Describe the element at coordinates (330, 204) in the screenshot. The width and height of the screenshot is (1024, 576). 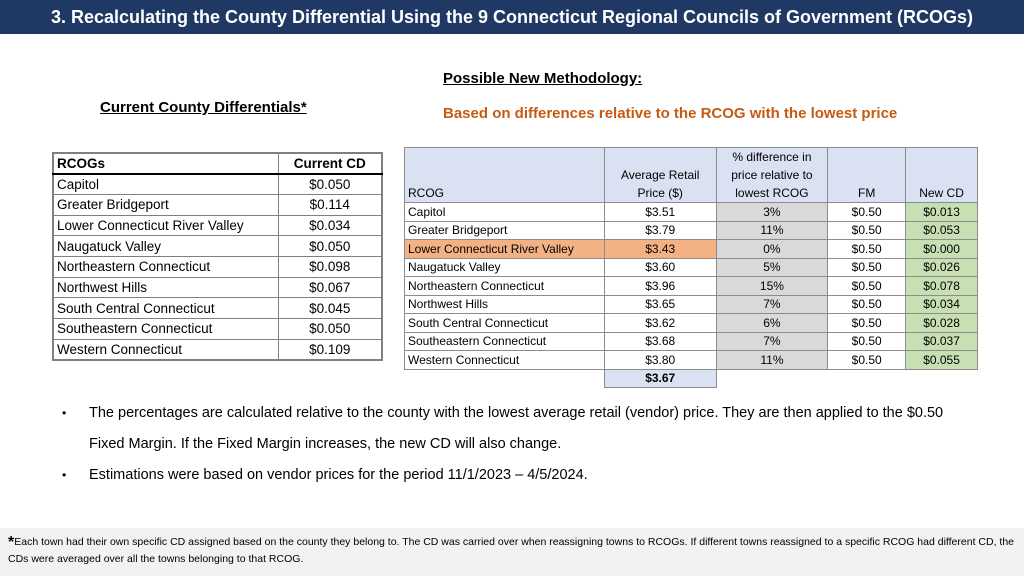
I see `current-cd-value: $0.114` at that location.